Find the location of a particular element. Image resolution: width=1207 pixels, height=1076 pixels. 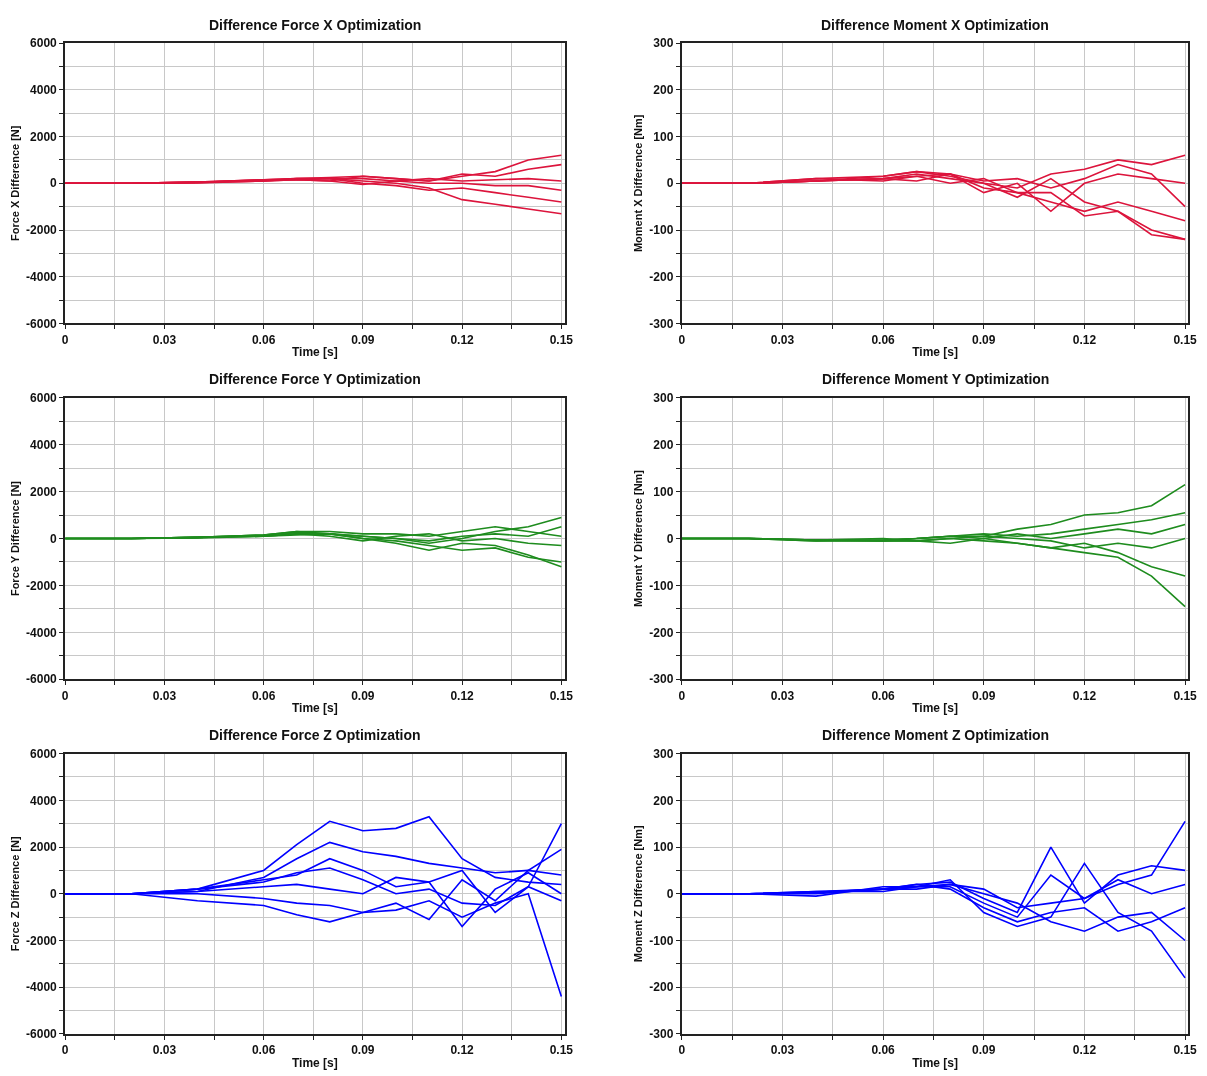

chart-title: Difference Moment Z Optimization is located at coordinates (936, 735).